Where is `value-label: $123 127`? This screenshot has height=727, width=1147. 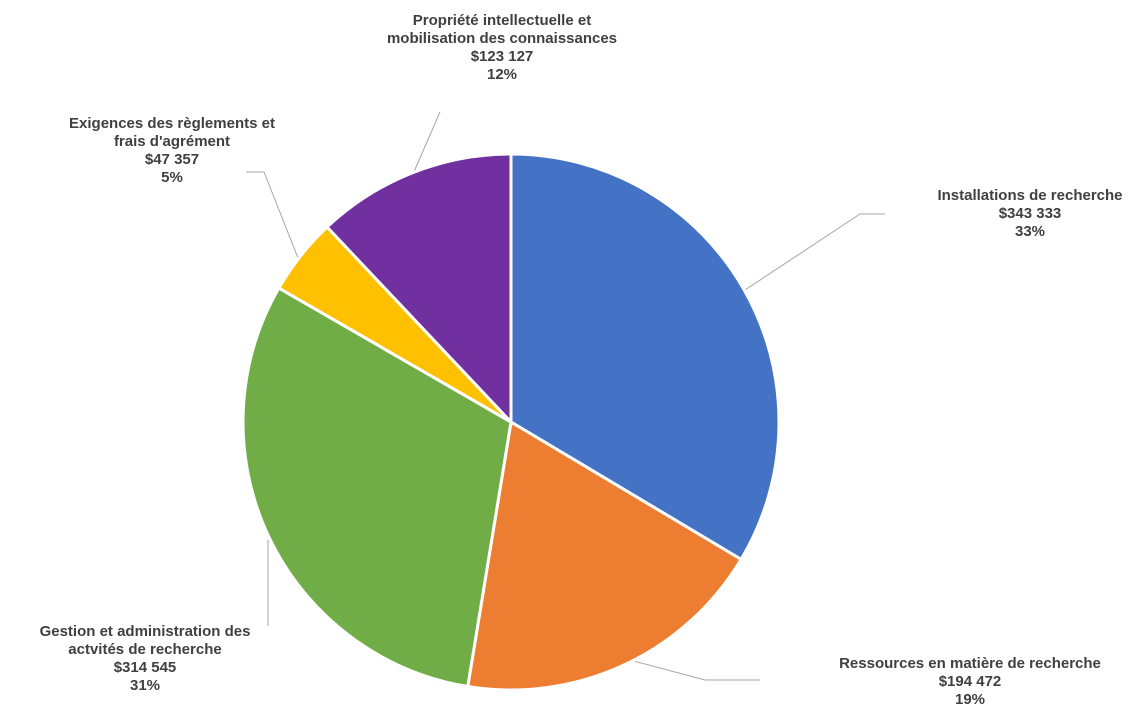
value-label: $123 127 is located at coordinates (502, 56).